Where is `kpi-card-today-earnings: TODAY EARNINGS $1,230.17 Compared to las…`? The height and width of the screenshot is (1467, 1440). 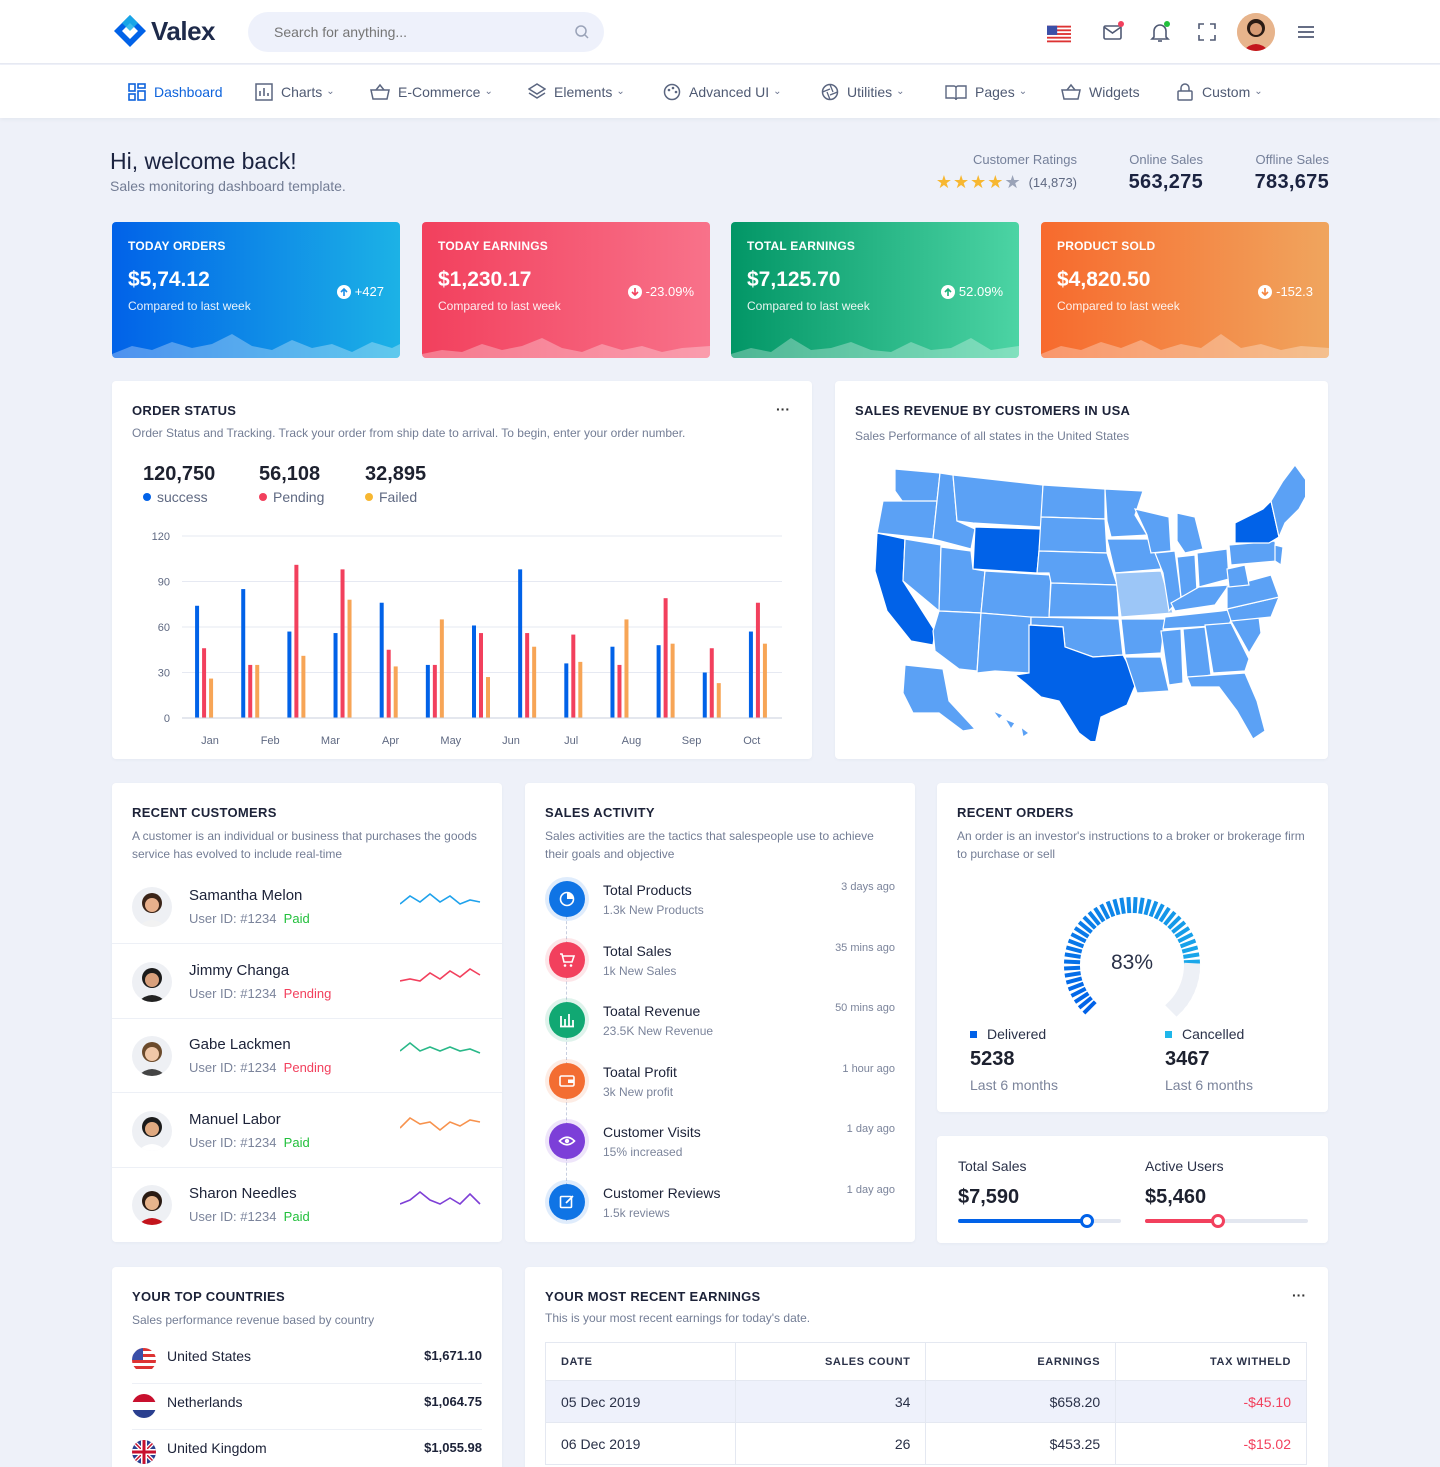
kpi-card-today-earnings: TODAY EARNINGS $1,230.17 Compared to las… is located at coordinates (566, 290).